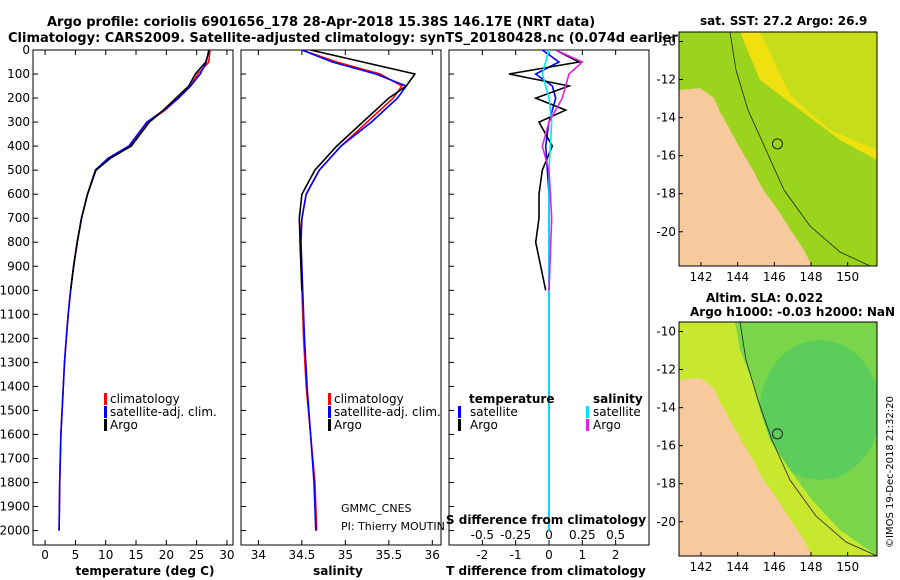  I want to click on lat-tick-label: -14, so click(666, 408).